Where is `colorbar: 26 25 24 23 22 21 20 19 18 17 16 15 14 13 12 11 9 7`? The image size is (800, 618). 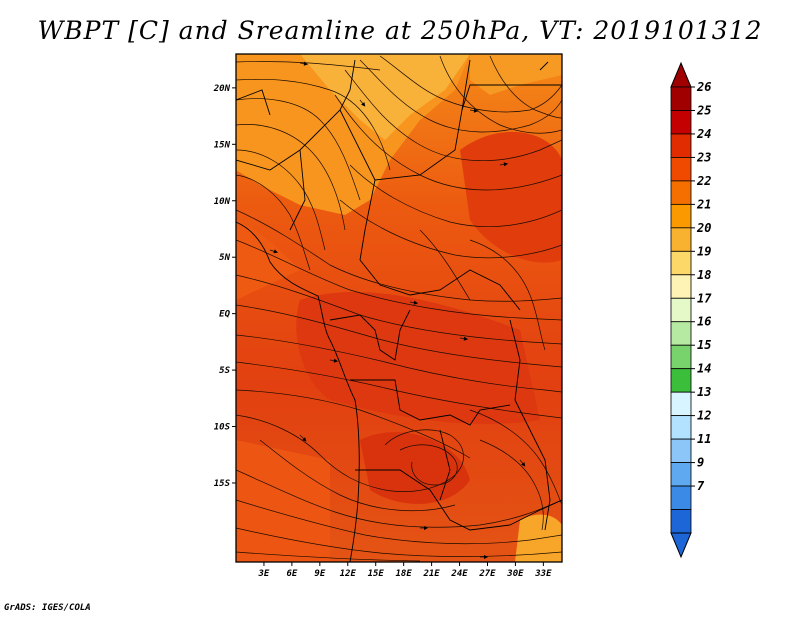
colorbar: 26 25 24 23 22 21 20 19 18 17 16 15 14 13 12 11 9 7 is located at coordinates (691, 310).